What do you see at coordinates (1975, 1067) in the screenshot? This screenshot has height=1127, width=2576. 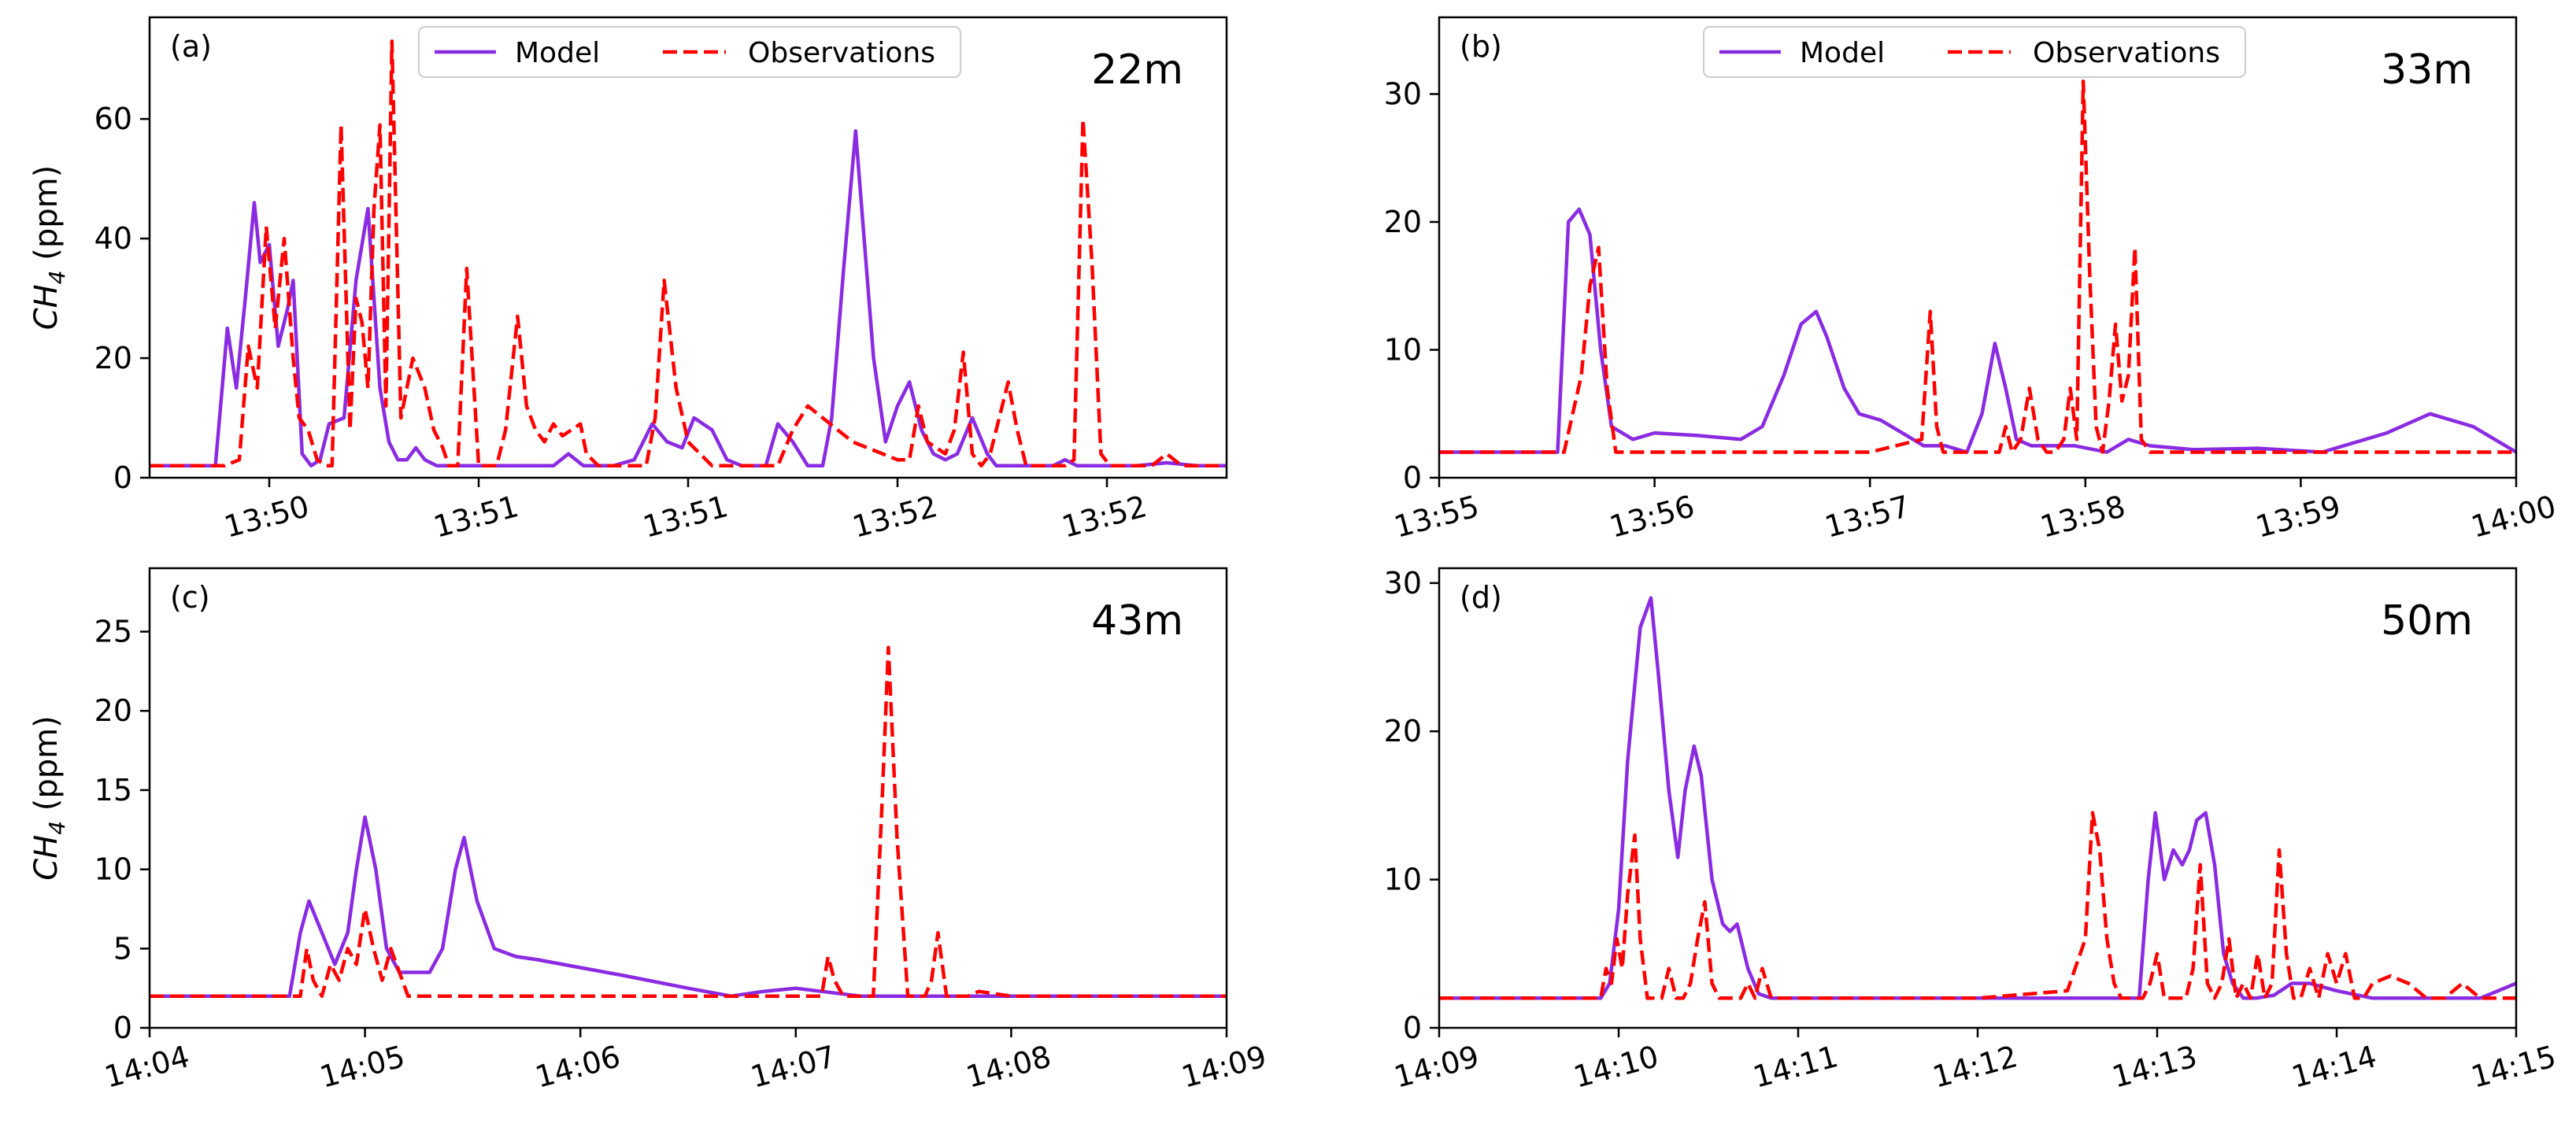 I see `x-tick-label: 14:12` at bounding box center [1975, 1067].